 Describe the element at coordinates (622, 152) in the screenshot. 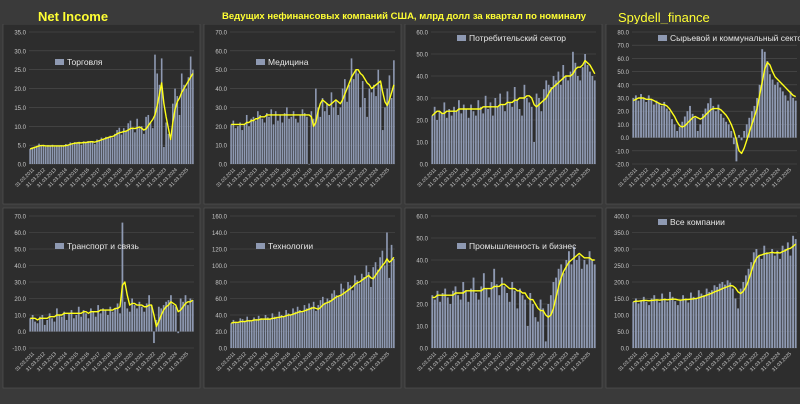

I see `y-tick-label: -10.0` at that location.